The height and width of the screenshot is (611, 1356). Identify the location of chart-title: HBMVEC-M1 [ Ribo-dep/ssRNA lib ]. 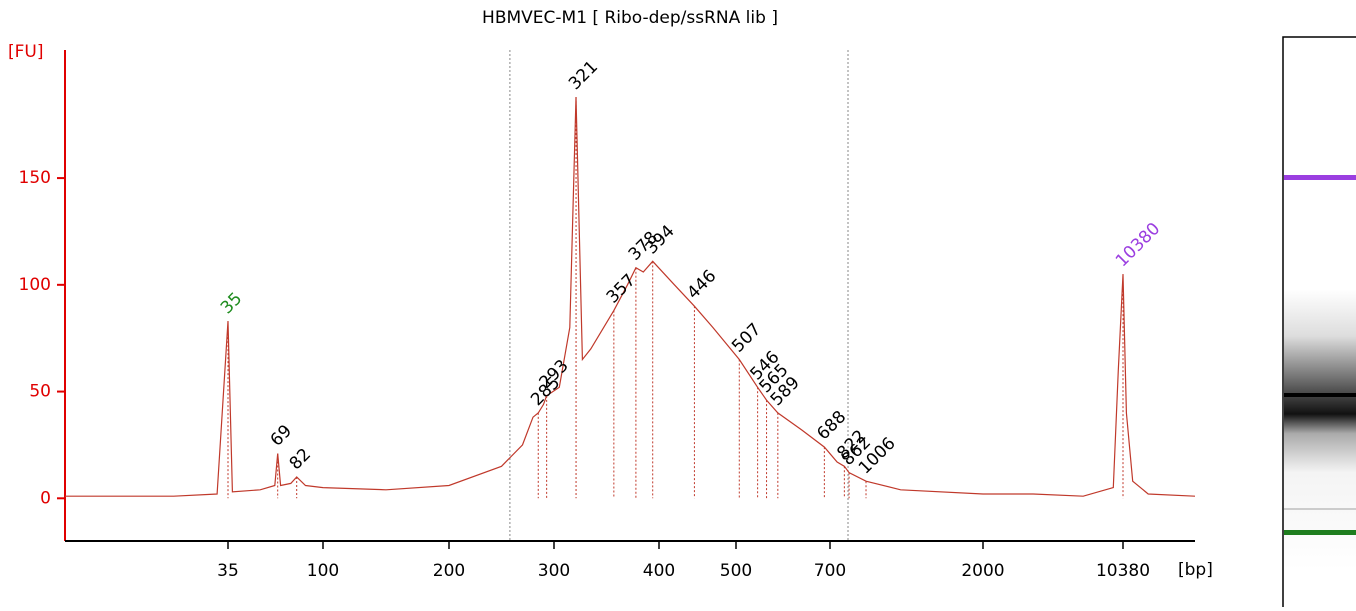
(630, 18).